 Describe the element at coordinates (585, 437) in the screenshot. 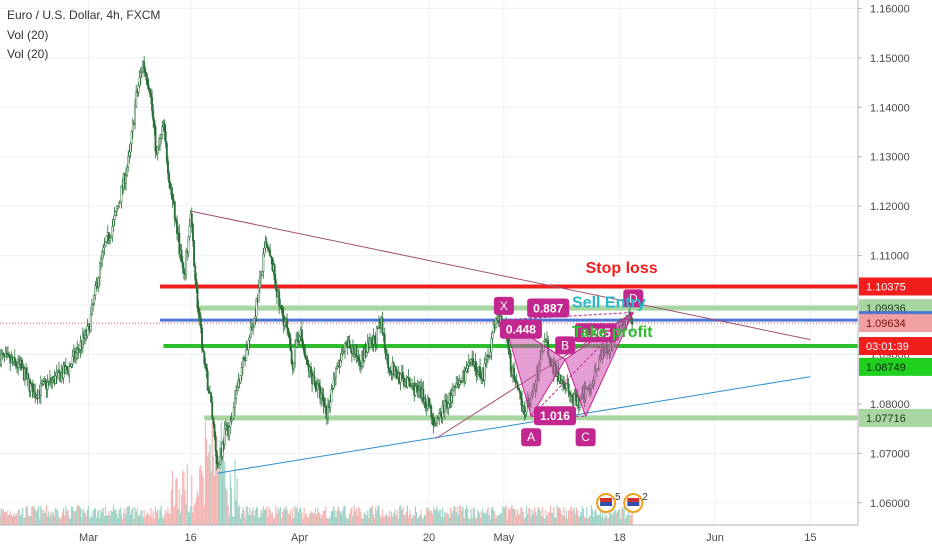

I see `pattern-point-label: C` at that location.